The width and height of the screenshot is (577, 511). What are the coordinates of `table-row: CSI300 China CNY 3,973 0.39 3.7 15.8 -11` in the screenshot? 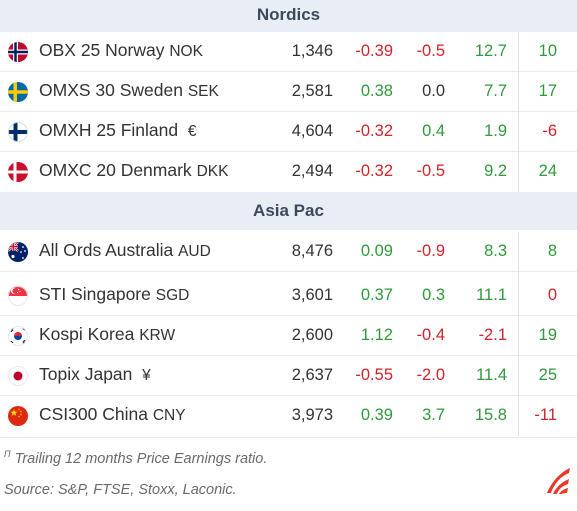 It's located at (288, 416).